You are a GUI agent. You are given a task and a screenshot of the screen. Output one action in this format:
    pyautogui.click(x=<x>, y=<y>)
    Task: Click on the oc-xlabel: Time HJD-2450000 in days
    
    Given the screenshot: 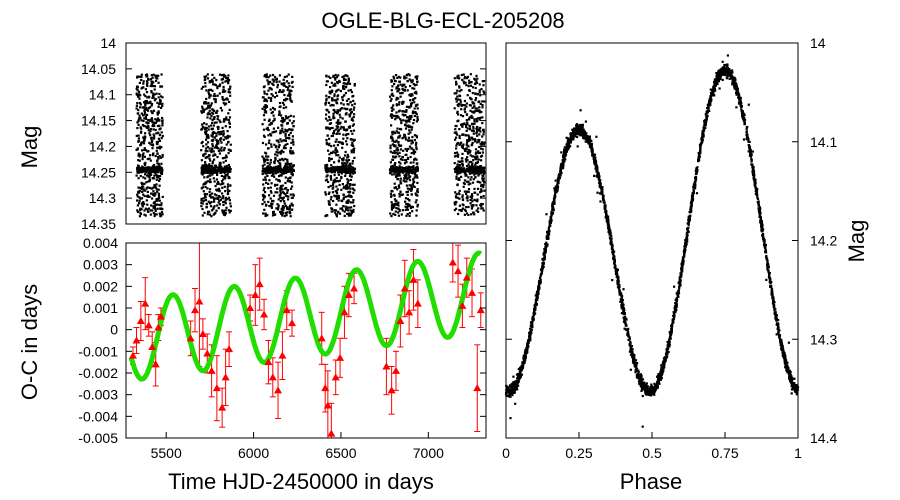 What is the action you would take?
    pyautogui.click(x=301, y=481)
    